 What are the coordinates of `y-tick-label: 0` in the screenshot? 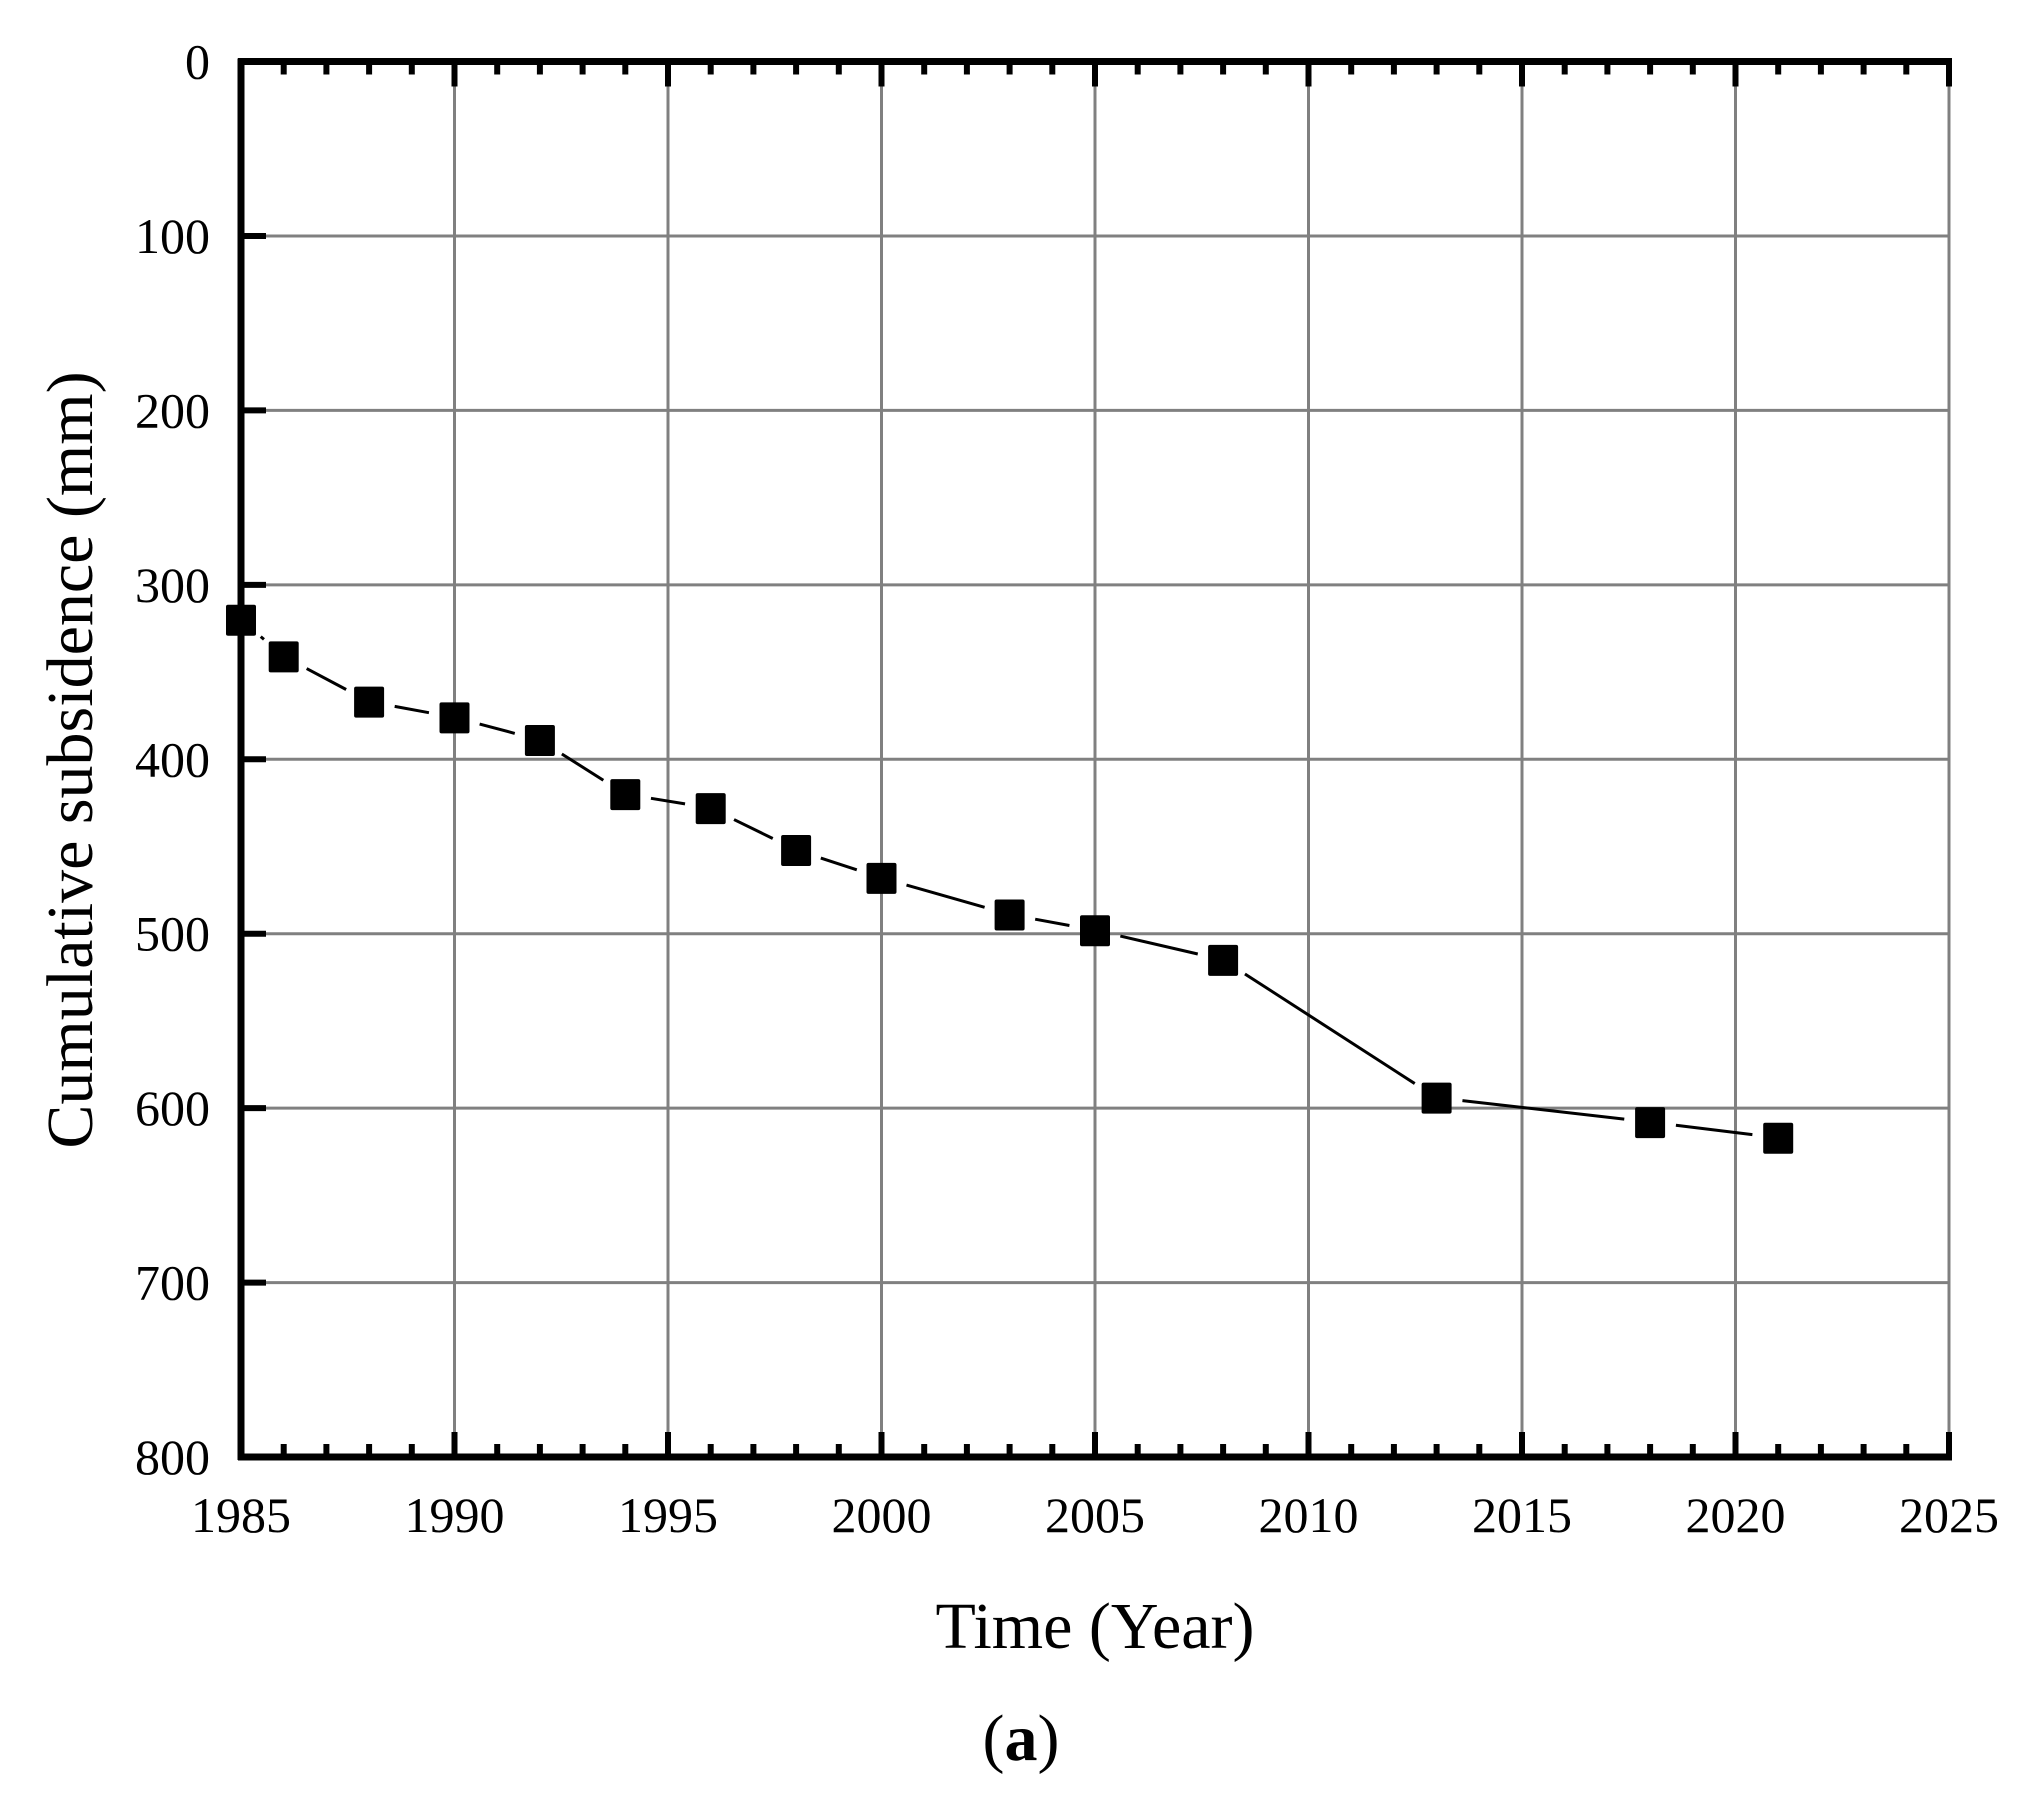 It's located at (197, 62).